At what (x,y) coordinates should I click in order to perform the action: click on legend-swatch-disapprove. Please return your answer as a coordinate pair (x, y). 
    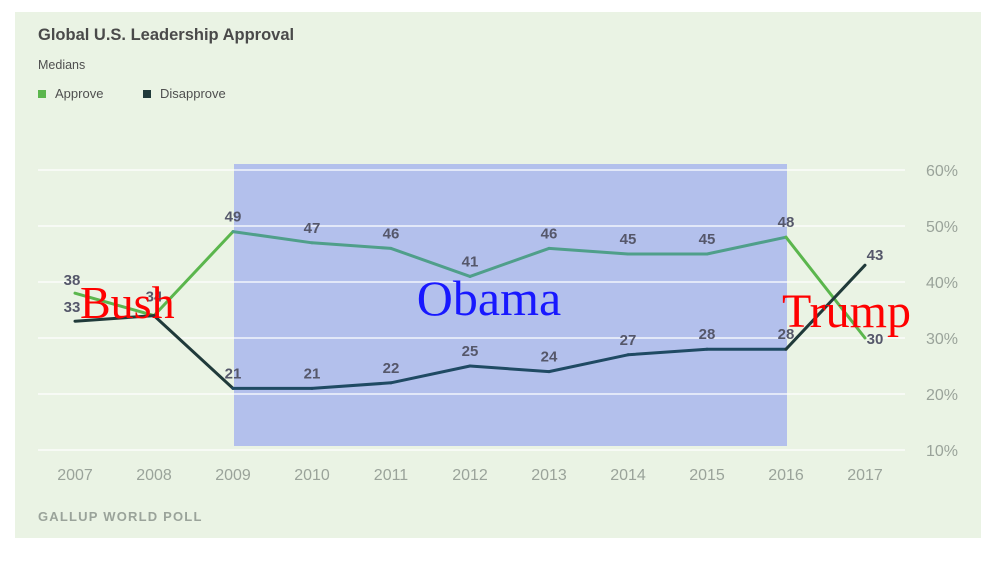
    Looking at the image, I should click on (147, 93).